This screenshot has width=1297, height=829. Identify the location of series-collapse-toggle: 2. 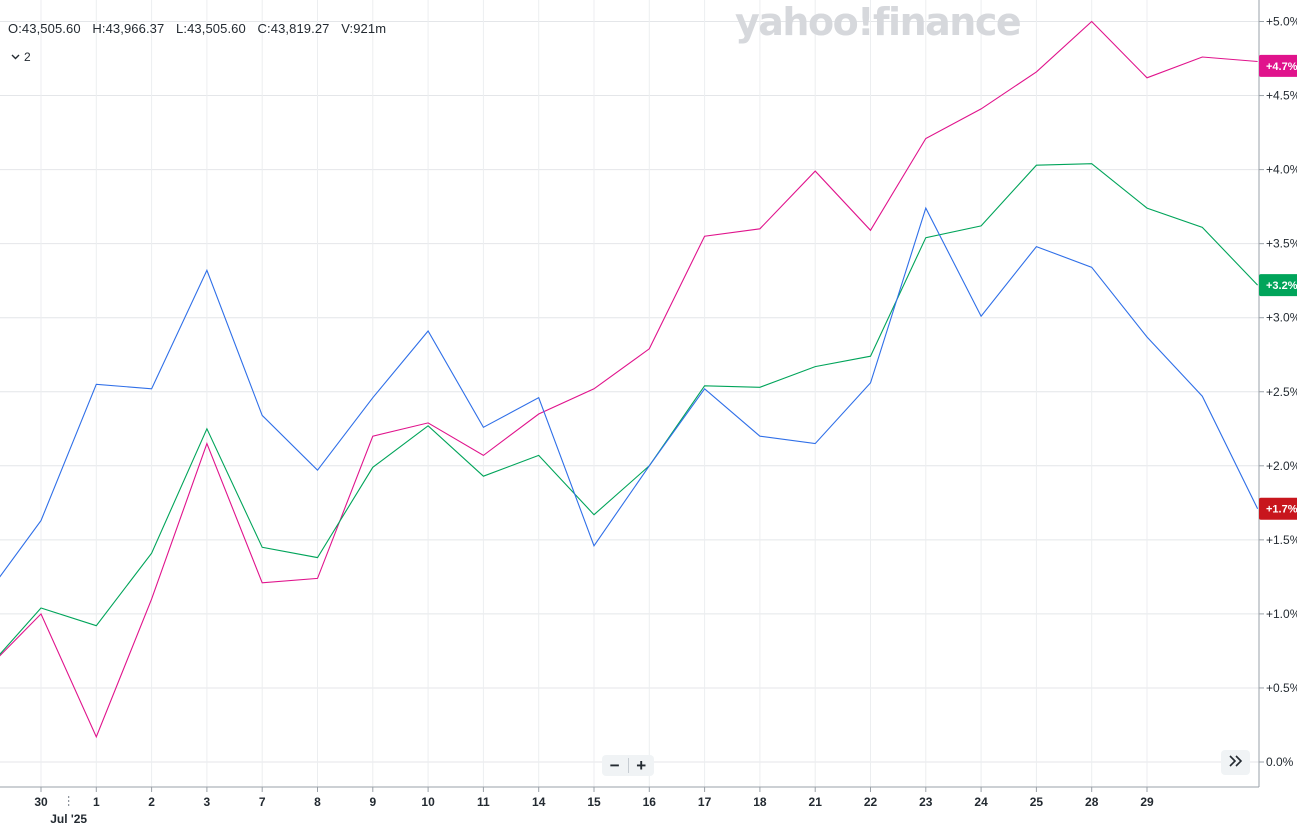
(21, 57).